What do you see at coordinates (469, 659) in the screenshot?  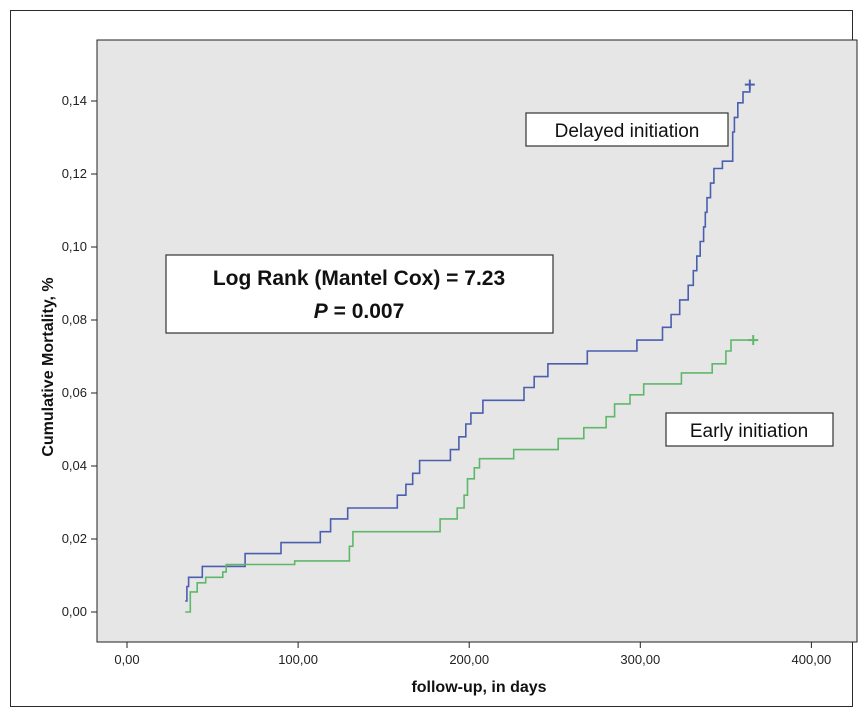 I see `x-tick-label: 200,00` at bounding box center [469, 659].